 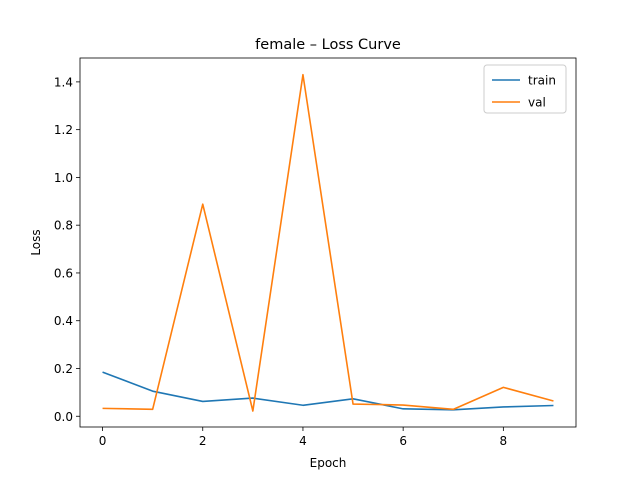 What do you see at coordinates (63, 130) in the screenshot?
I see `y-tick-label: 1.2` at bounding box center [63, 130].